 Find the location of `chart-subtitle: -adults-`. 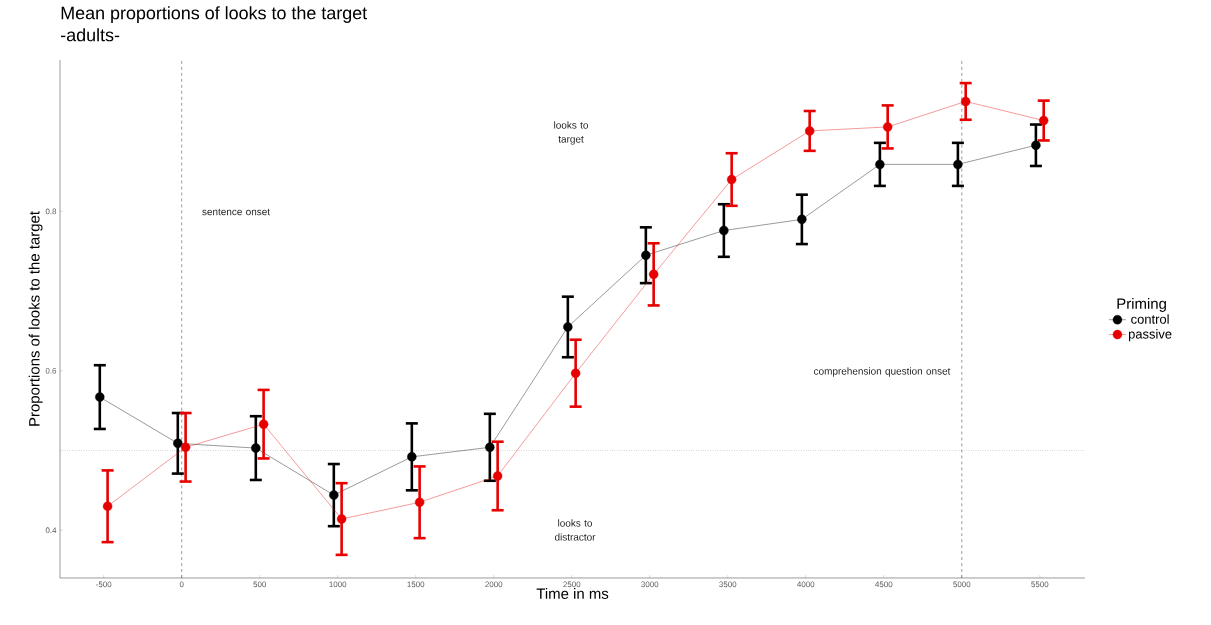

chart-subtitle: -adults- is located at coordinates (90, 35).